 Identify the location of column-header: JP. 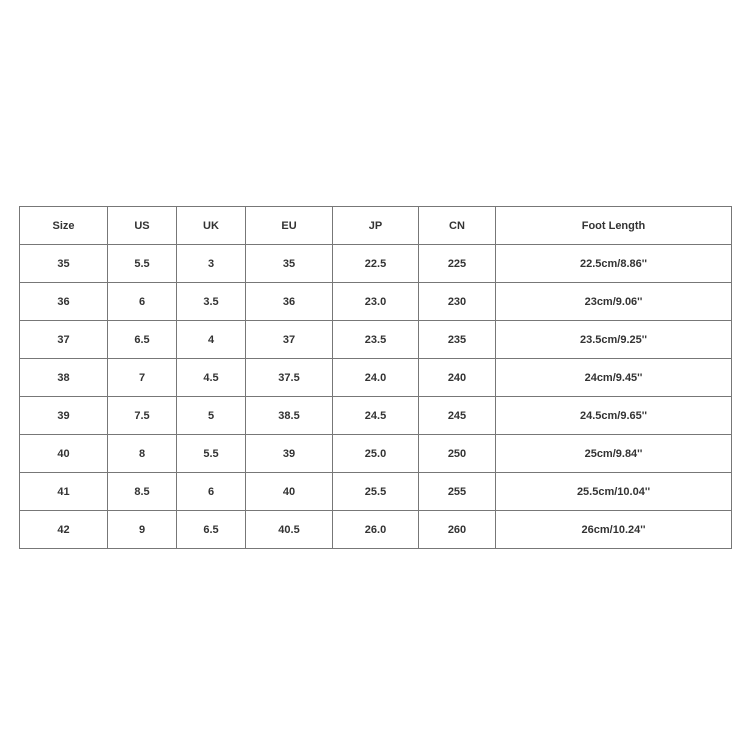
(375, 225).